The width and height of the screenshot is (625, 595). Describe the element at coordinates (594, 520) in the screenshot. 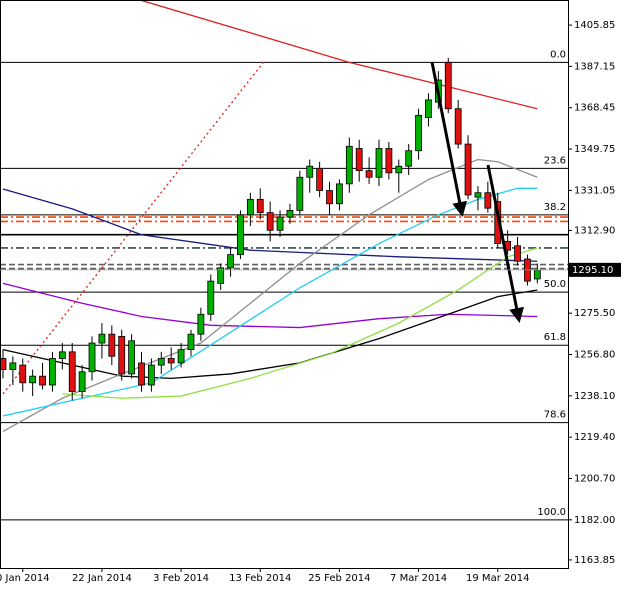

I see `y-tick-label: 1182.00` at that location.